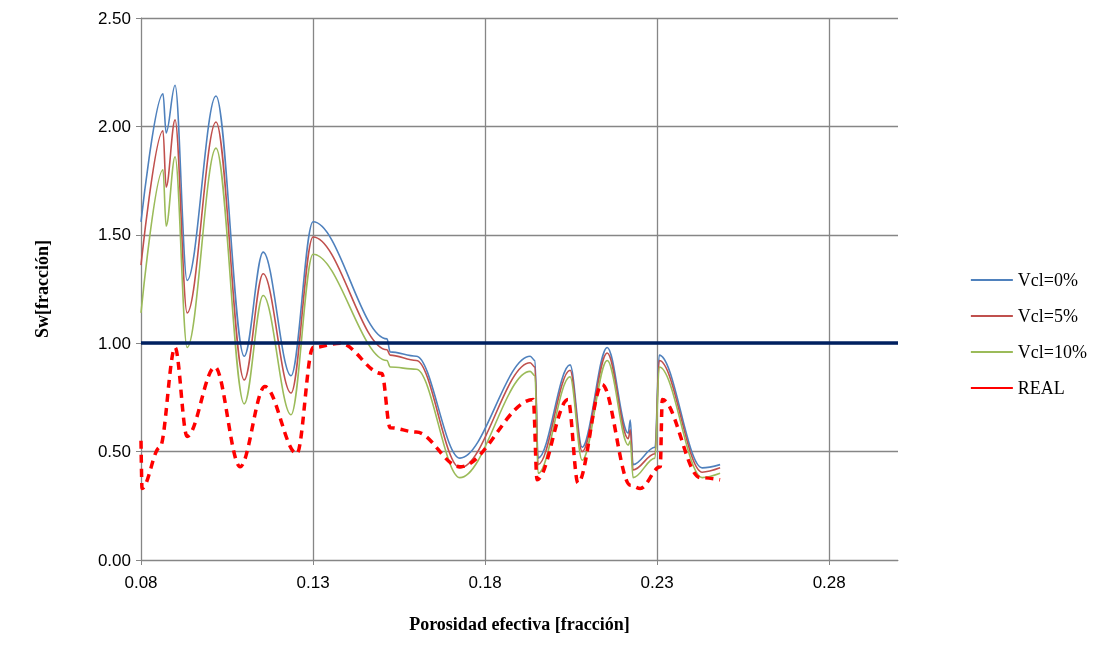 This screenshot has height=668, width=1102. I want to click on y-axis-title: Sw[fracción], so click(42, 289).